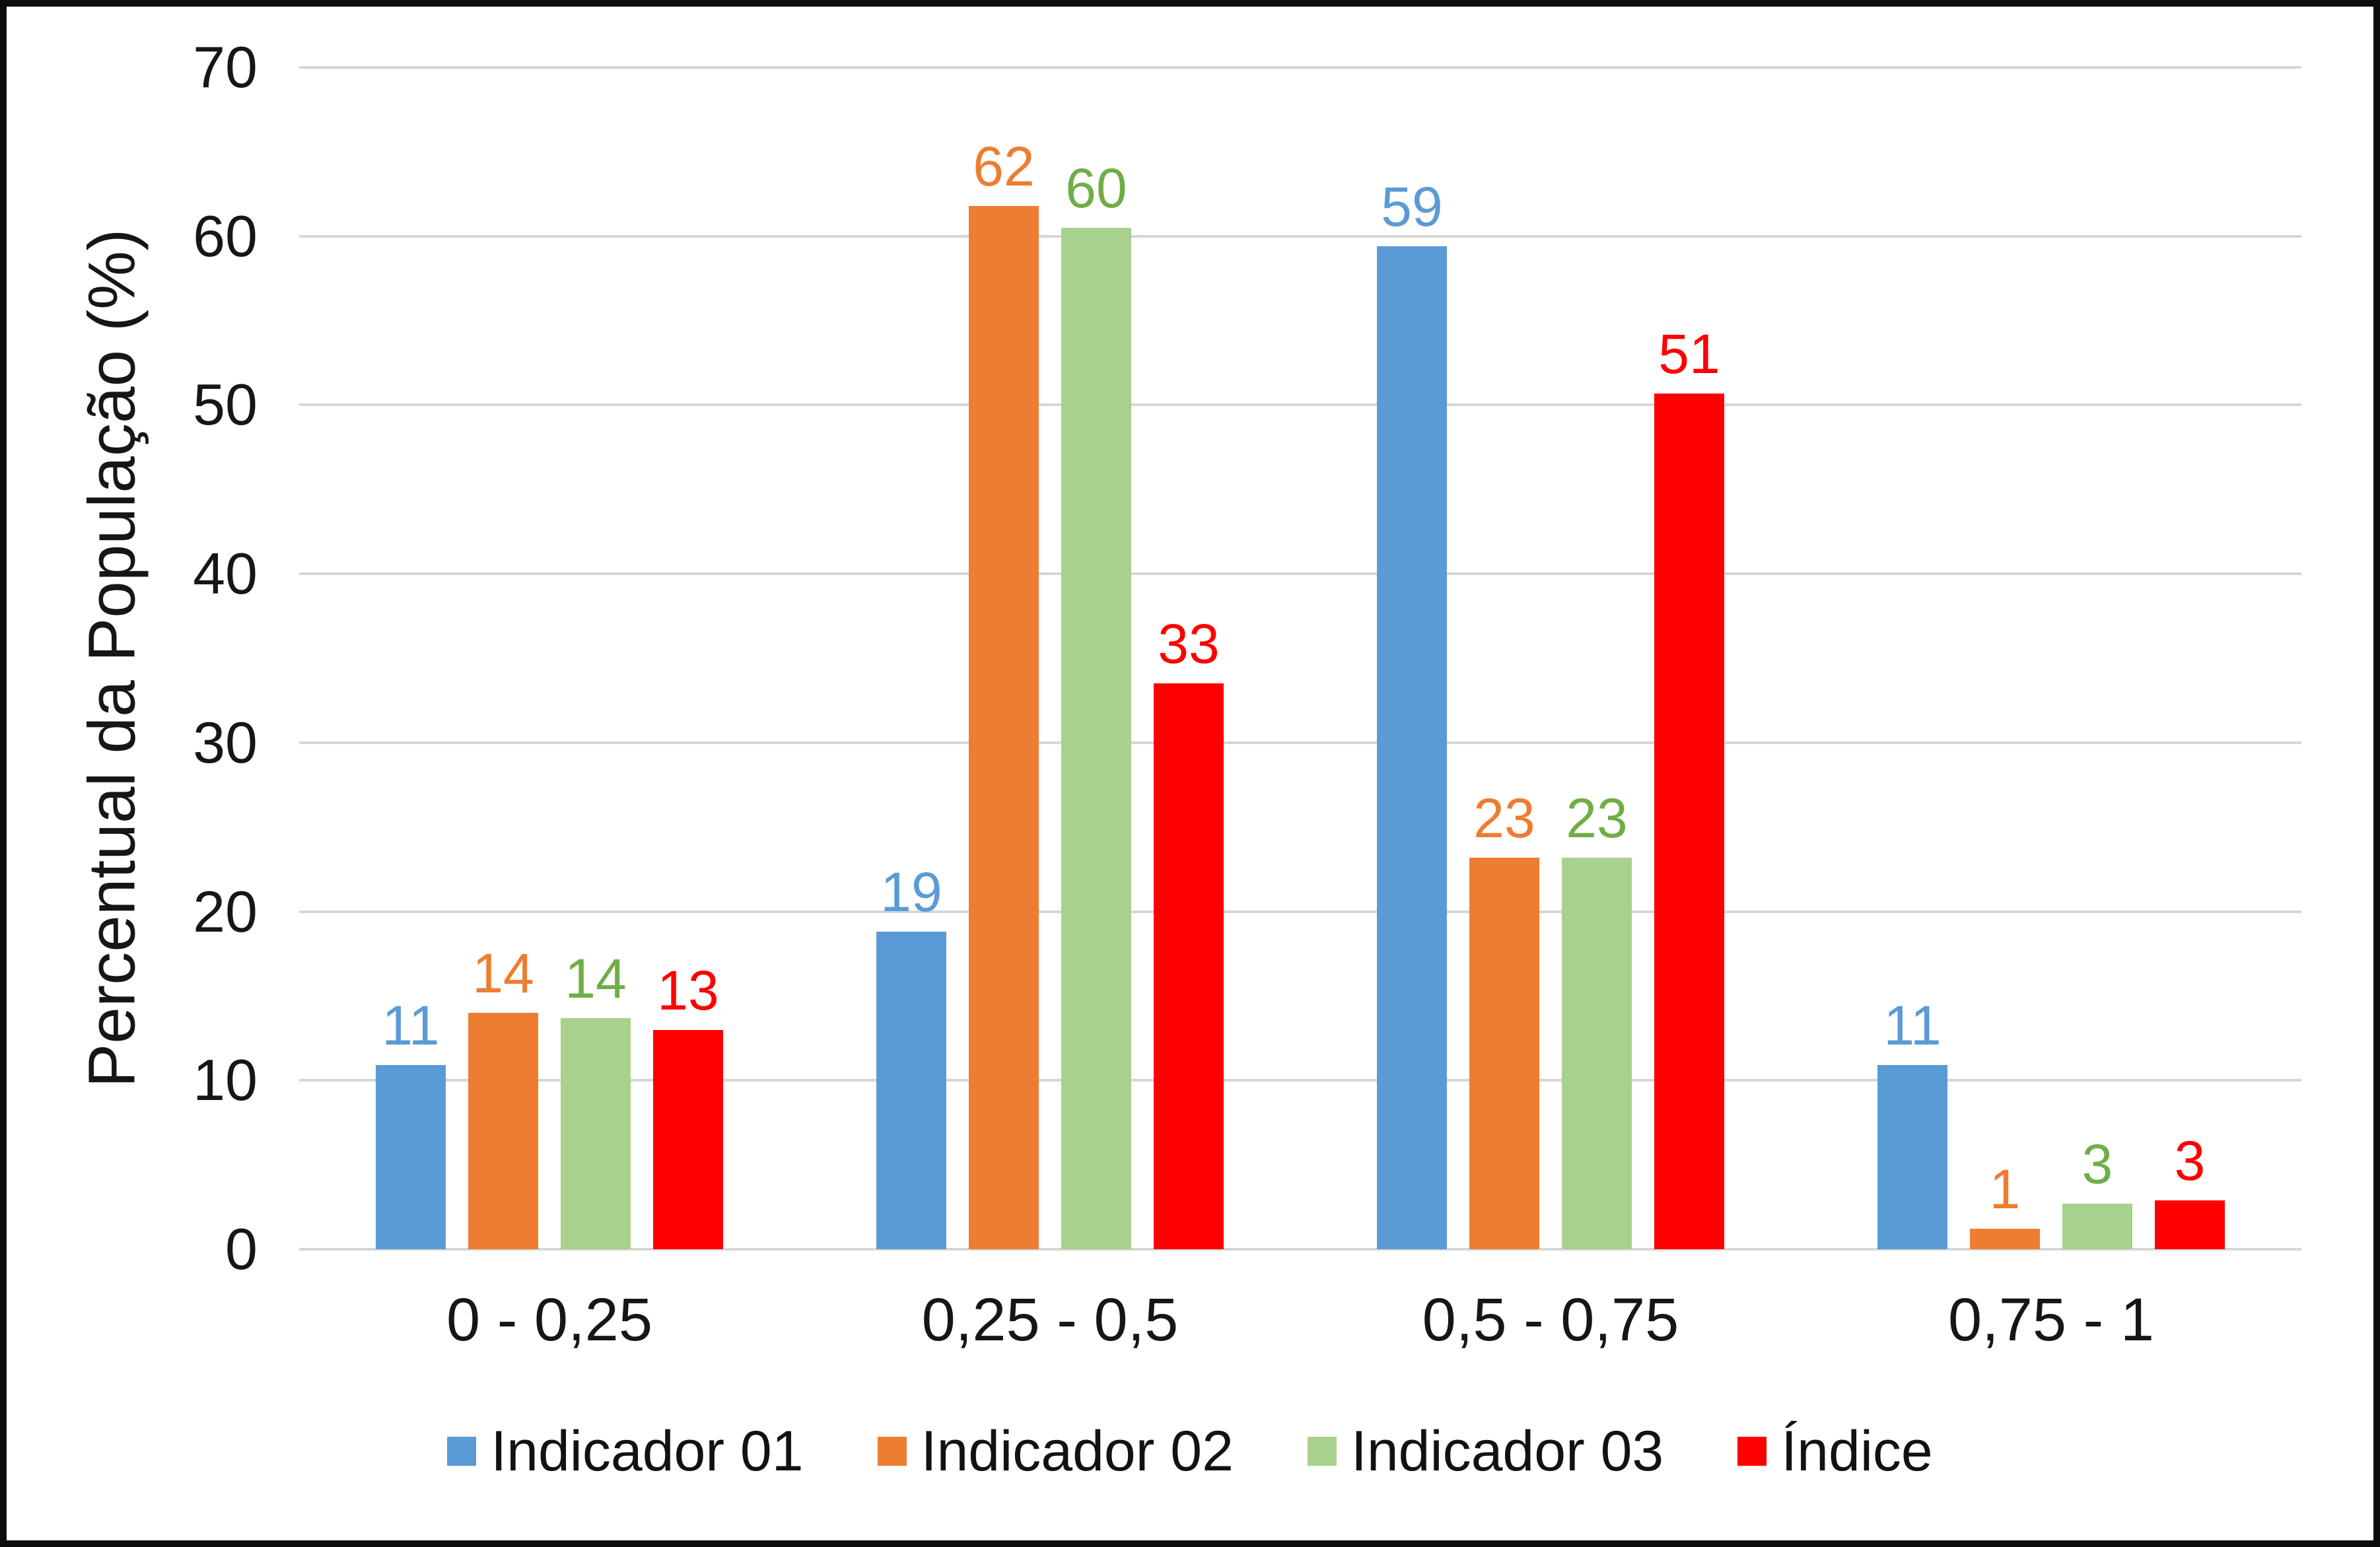 The width and height of the screenshot is (2380, 1547). What do you see at coordinates (1189, 644) in the screenshot?
I see `bar-value-label: 33` at bounding box center [1189, 644].